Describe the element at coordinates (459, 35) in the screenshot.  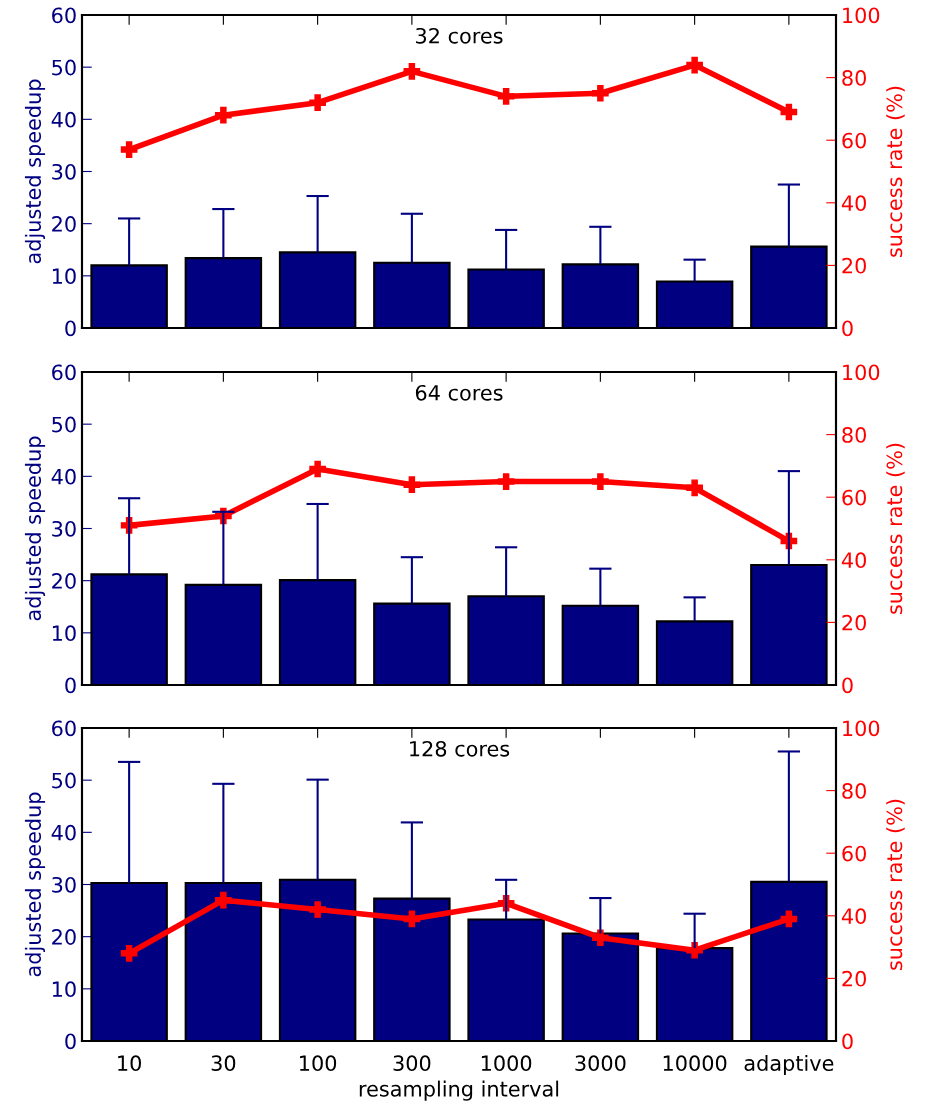
I see `chart-title: 32 cores` at that location.